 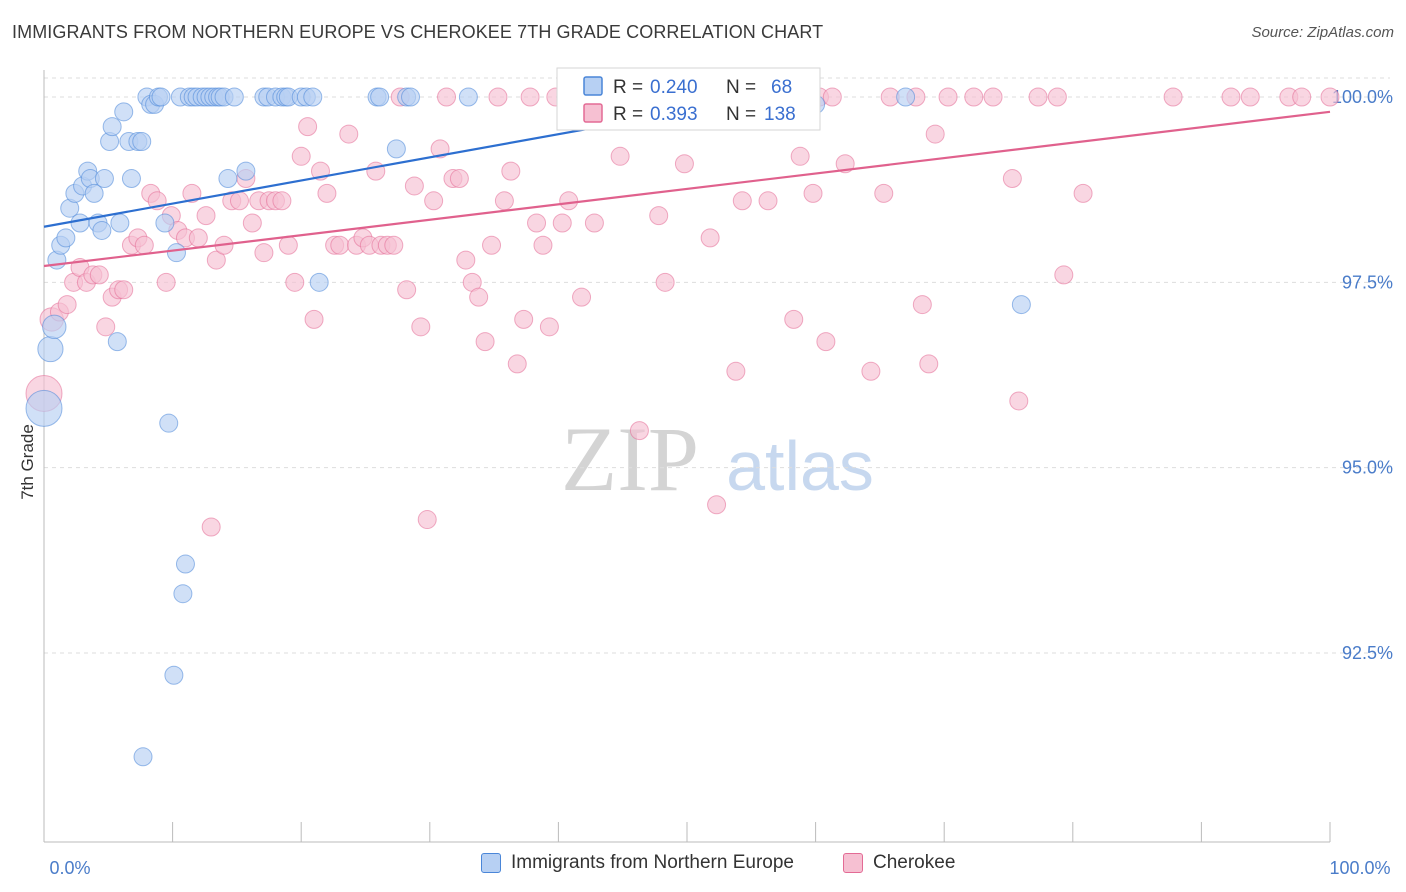 I want to click on stats-swatch-pink, so click(x=593, y=113).